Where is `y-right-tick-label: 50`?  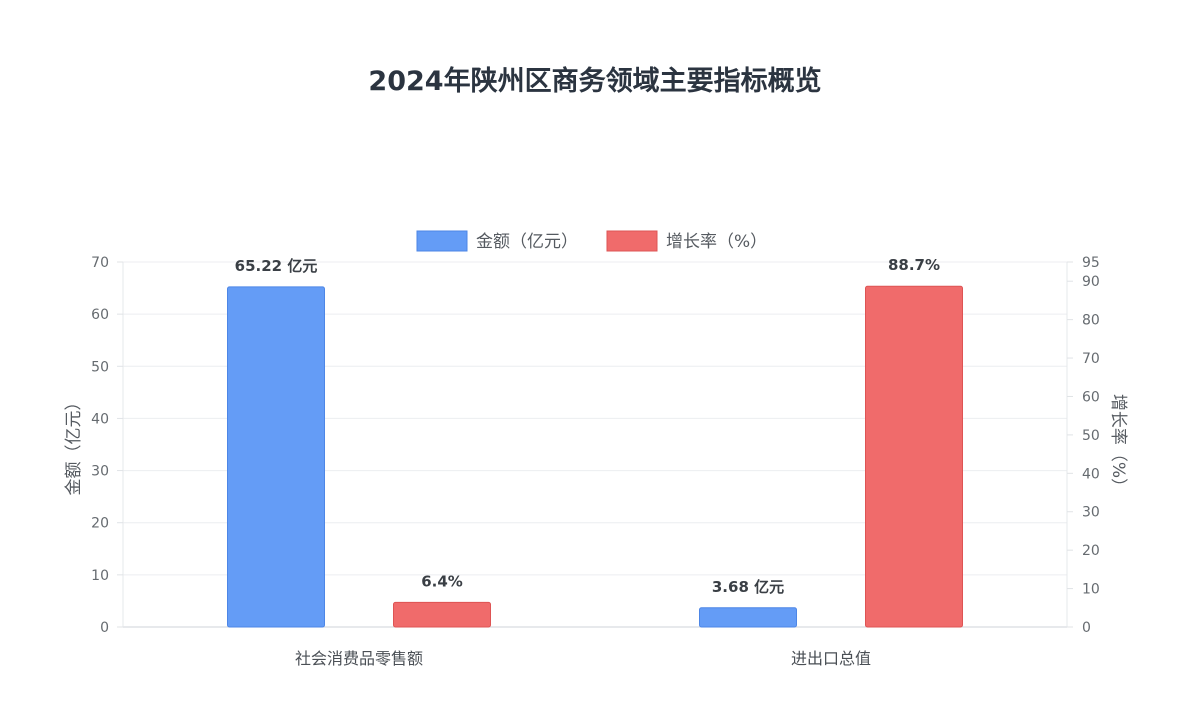
y-right-tick-label: 50 is located at coordinates (1091, 436).